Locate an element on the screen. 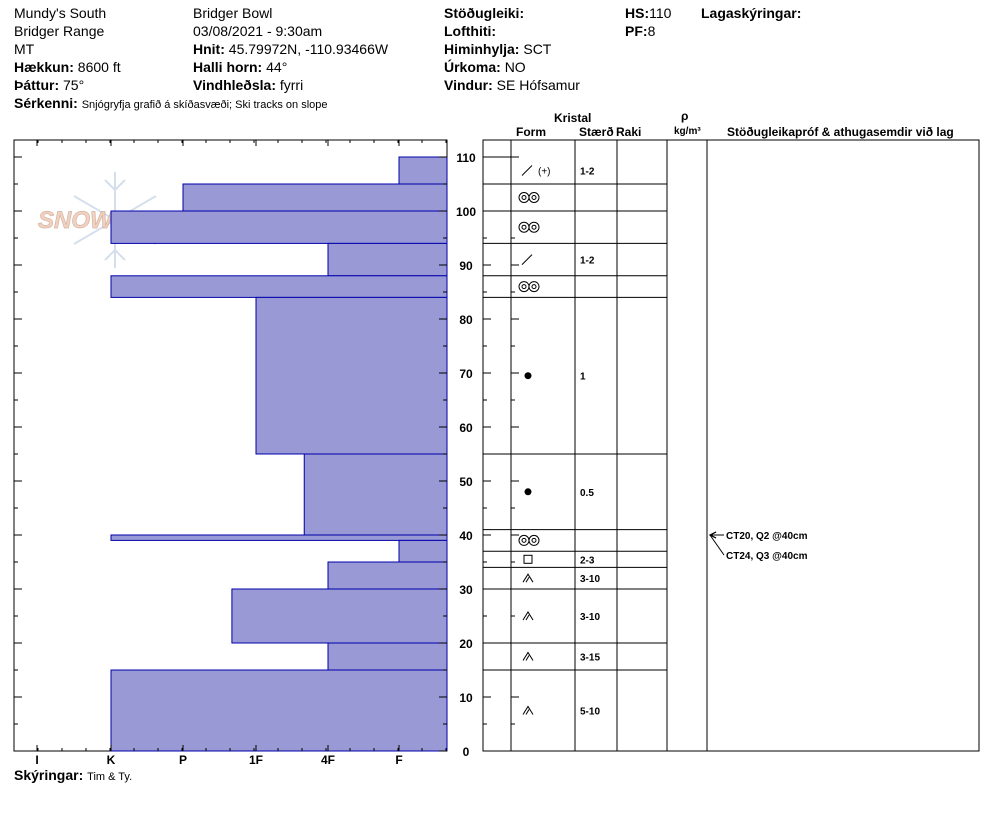 Image resolution: width=994 pixels, height=840 pixels. wind-loading-label: Vindhleðsla: is located at coordinates (234, 85).